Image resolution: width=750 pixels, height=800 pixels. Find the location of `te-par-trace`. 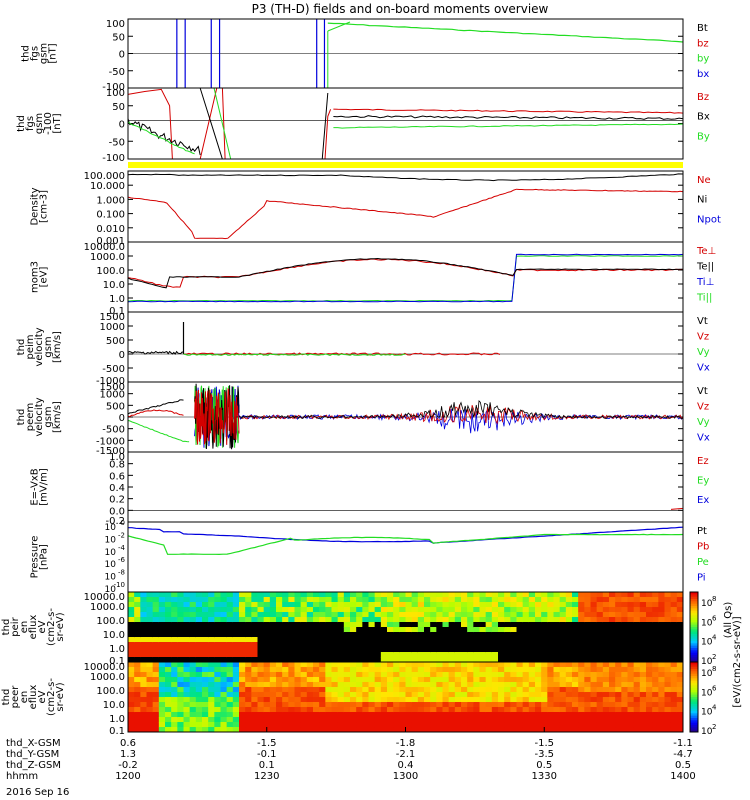

te-par-trace is located at coordinates (405, 273).